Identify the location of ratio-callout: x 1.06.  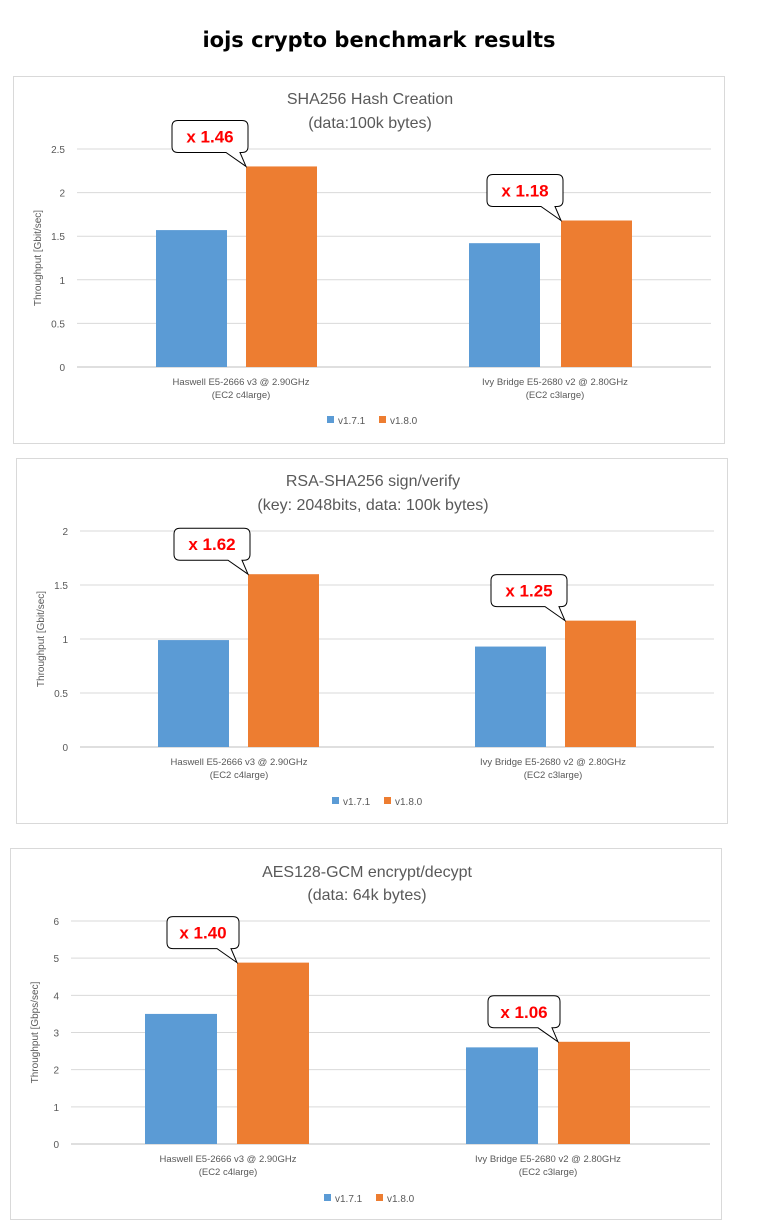
(524, 1019).